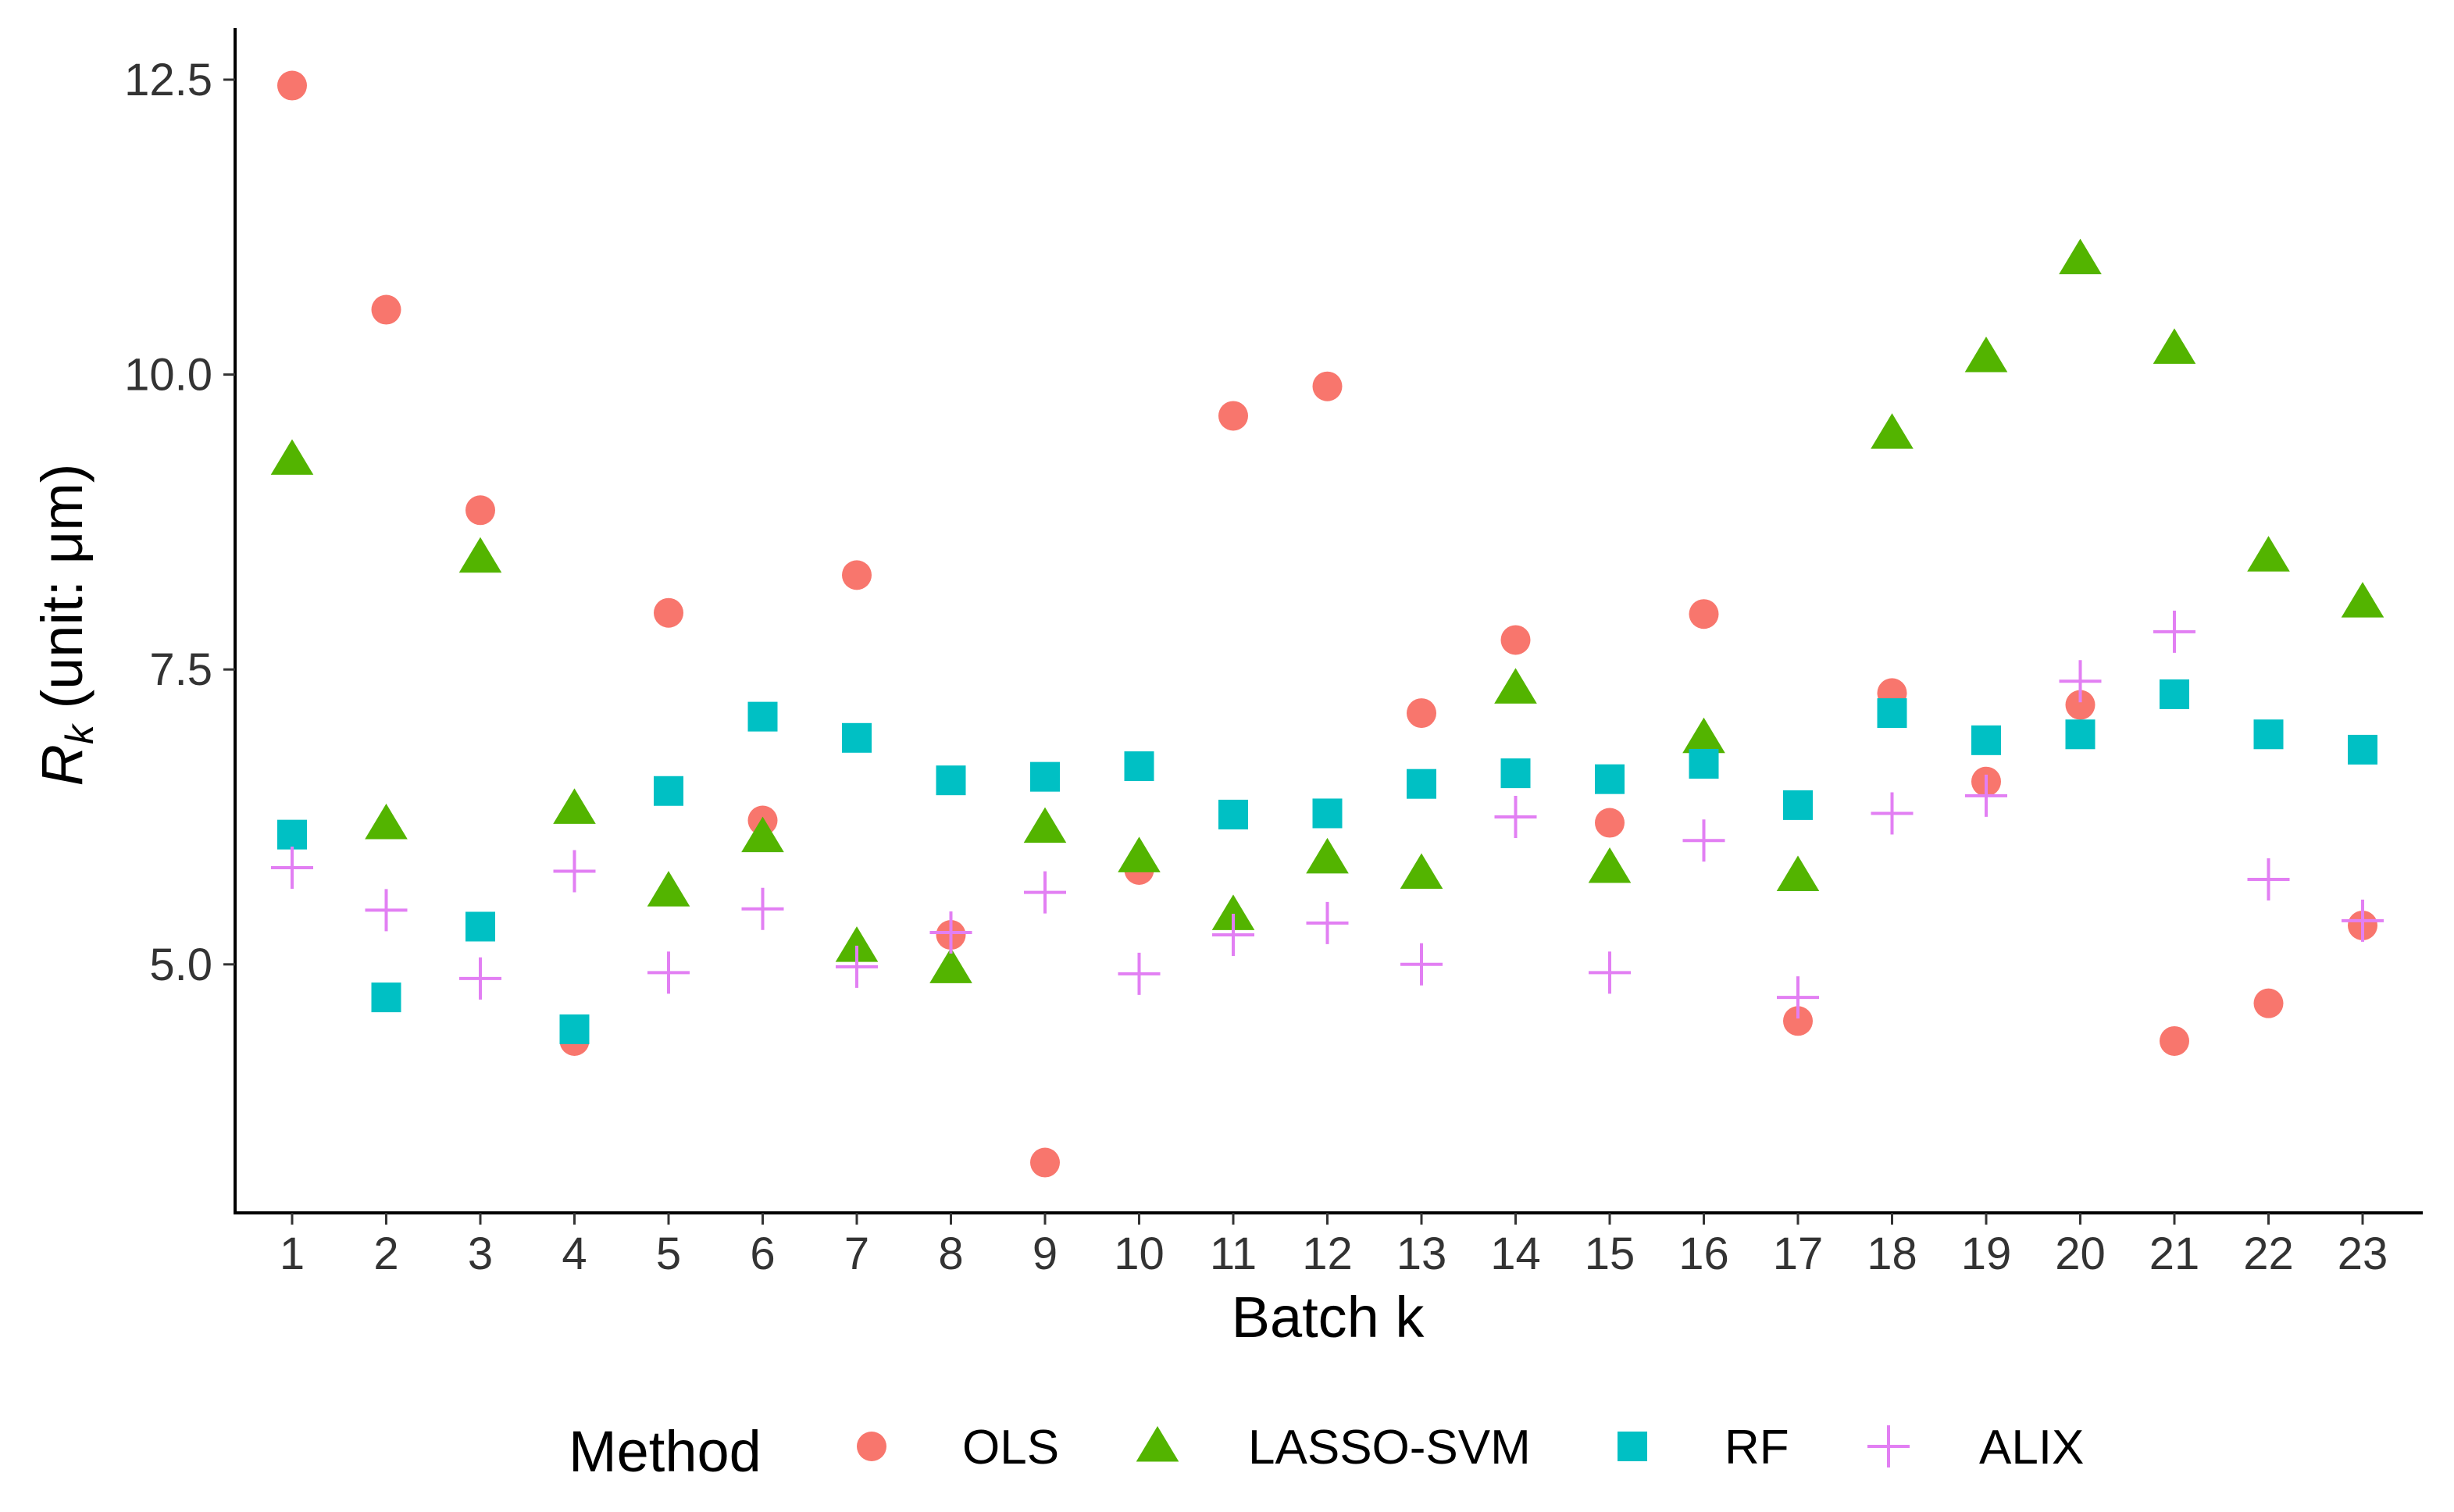  I want to click on x-tick-label: 11, so click(1233, 1253).